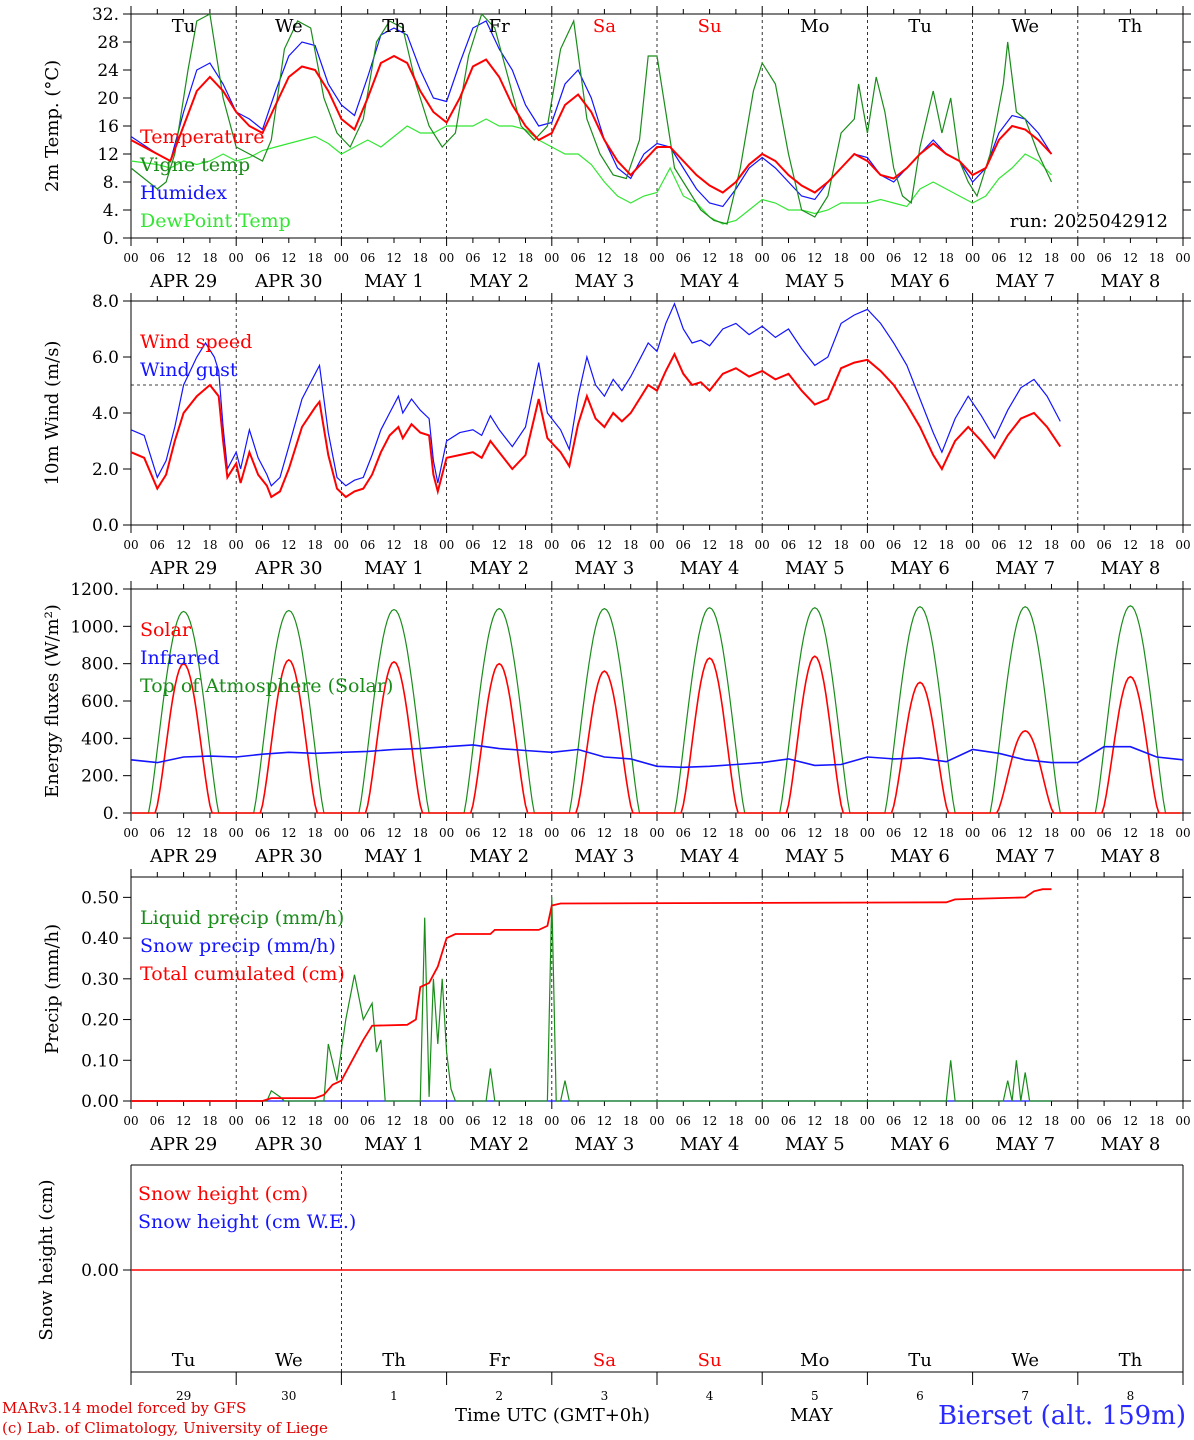  What do you see at coordinates (100, 939) in the screenshot?
I see `y-tick-label: 0.40` at bounding box center [100, 939].